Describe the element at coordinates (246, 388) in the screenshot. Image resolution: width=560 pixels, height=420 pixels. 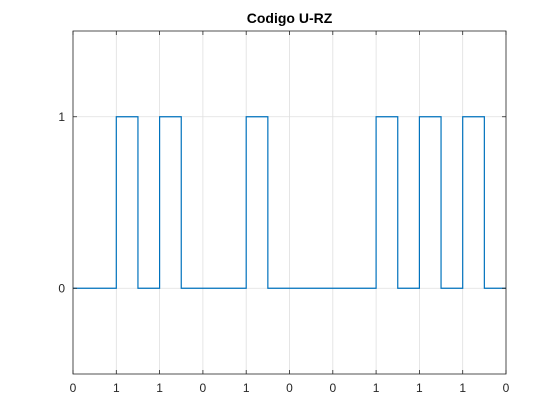
I see `x-tick-label-4: 1` at that location.